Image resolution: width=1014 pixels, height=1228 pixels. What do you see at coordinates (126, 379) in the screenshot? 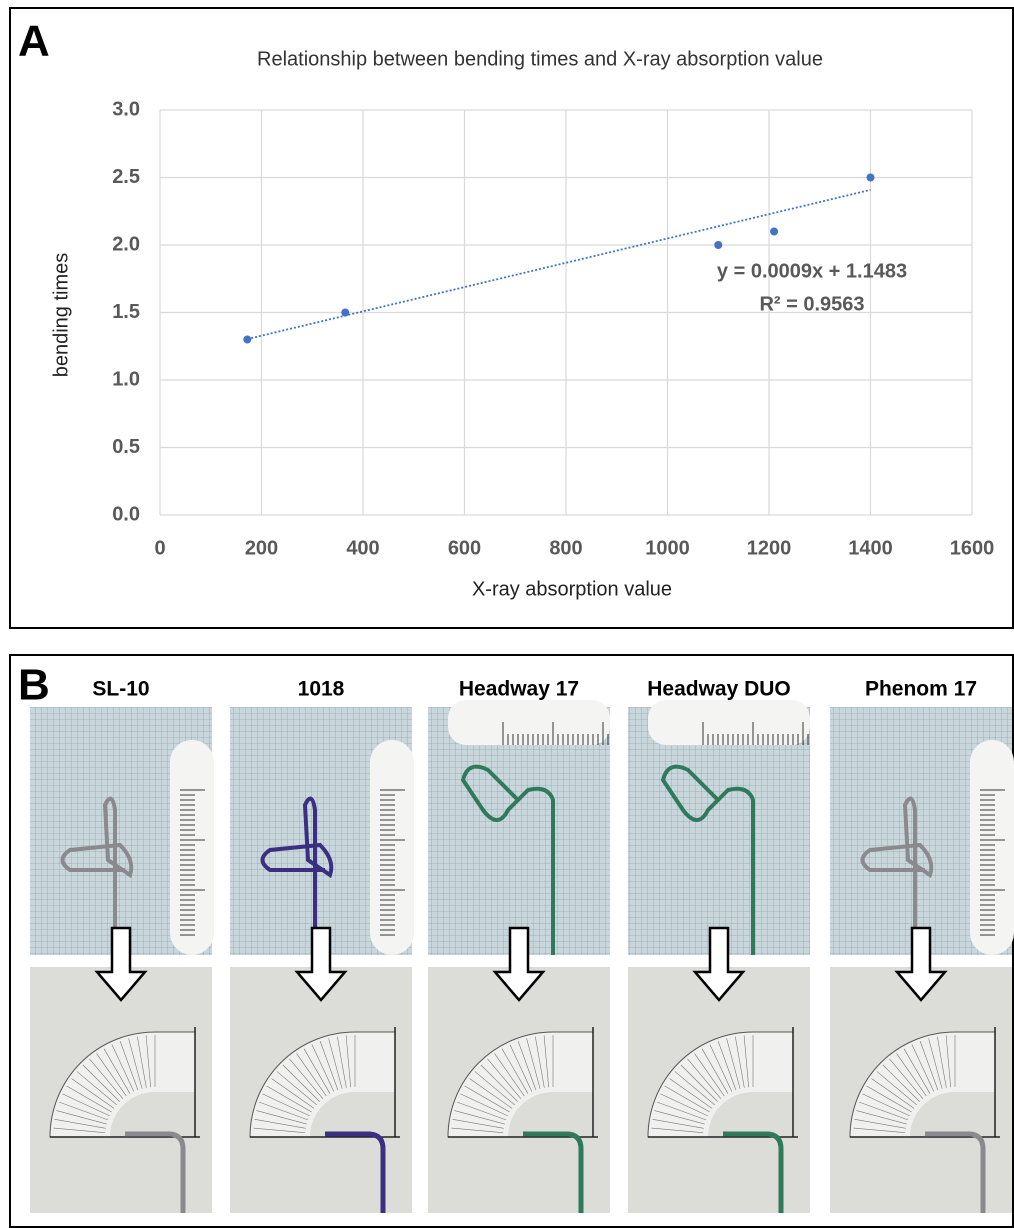
I see `y-tick-label: 1.0` at bounding box center [126, 379].